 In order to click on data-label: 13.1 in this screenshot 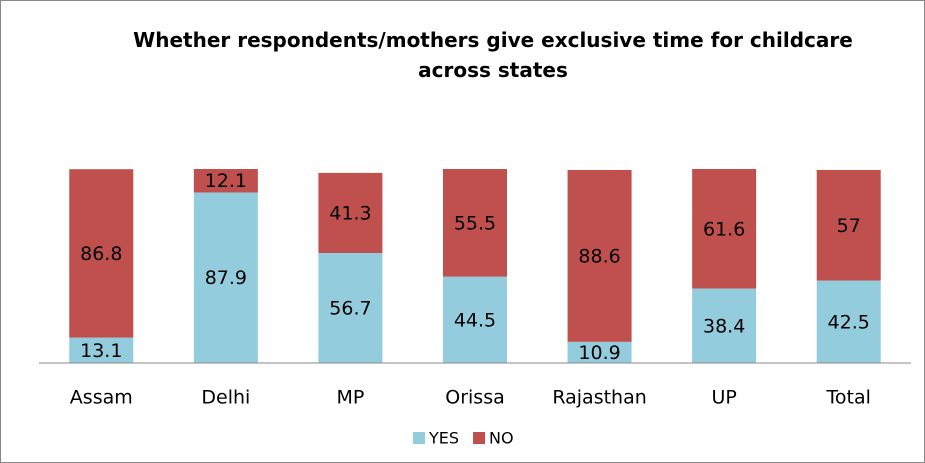, I will do `click(101, 351)`.